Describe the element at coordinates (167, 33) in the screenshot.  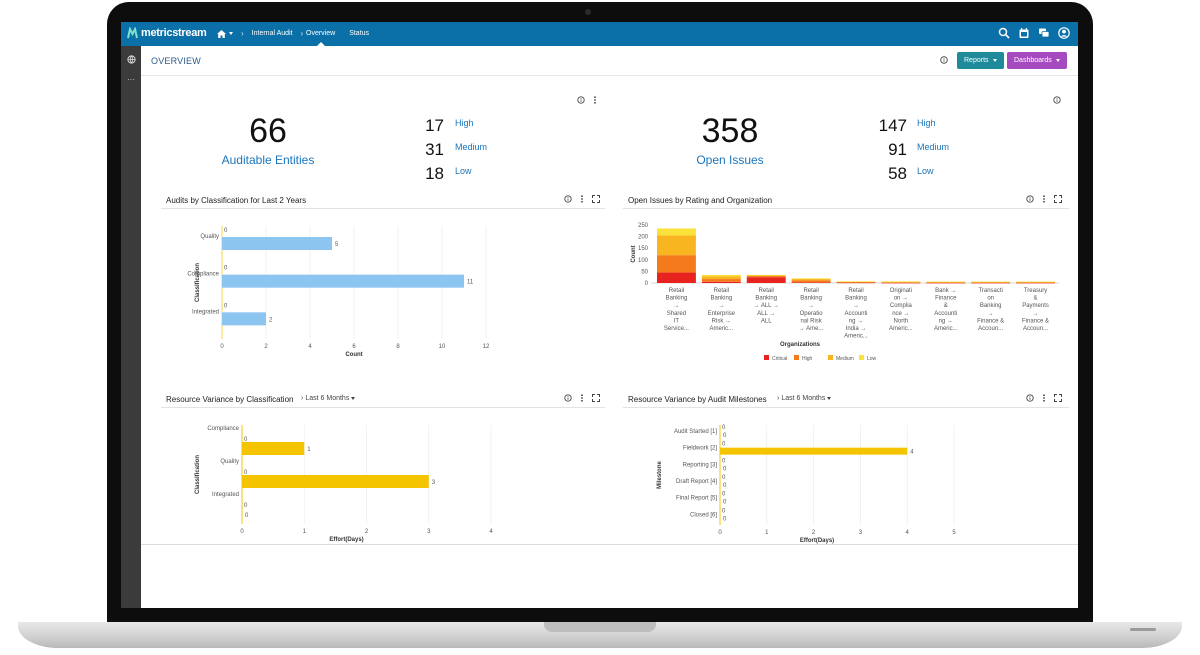
I see `brand-logo: metricstream` at that location.